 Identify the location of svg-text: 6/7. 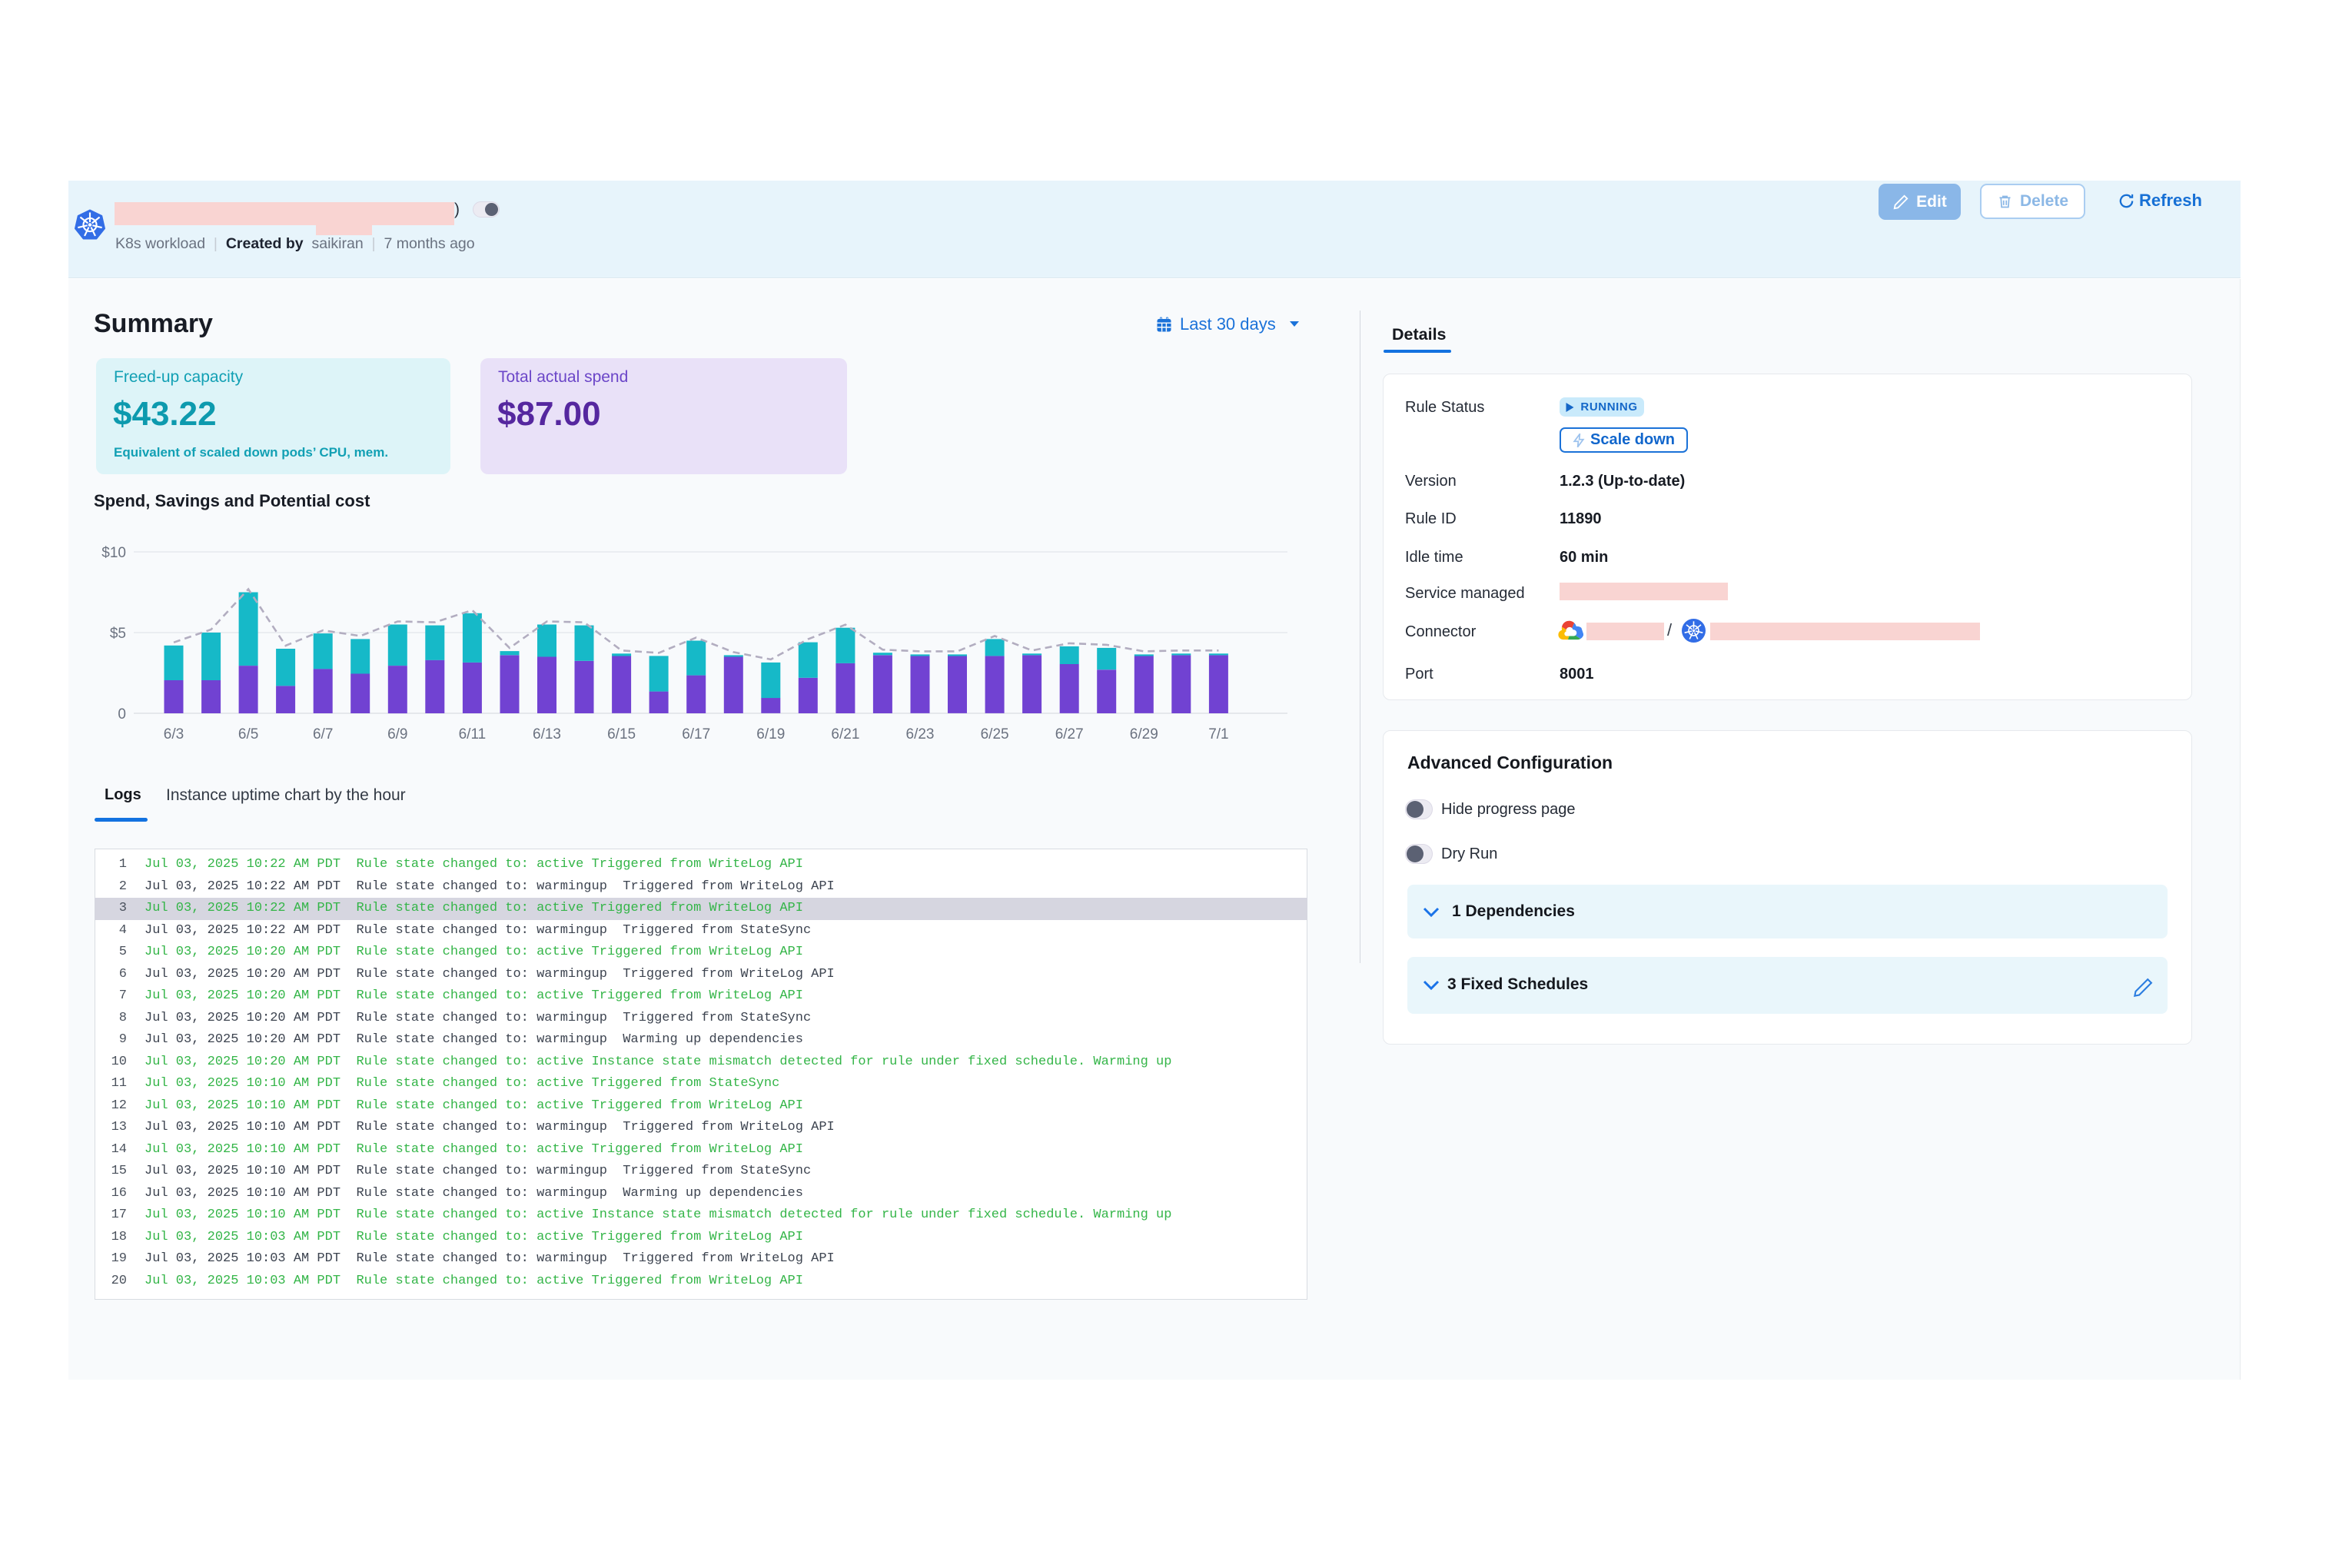
(323, 734).